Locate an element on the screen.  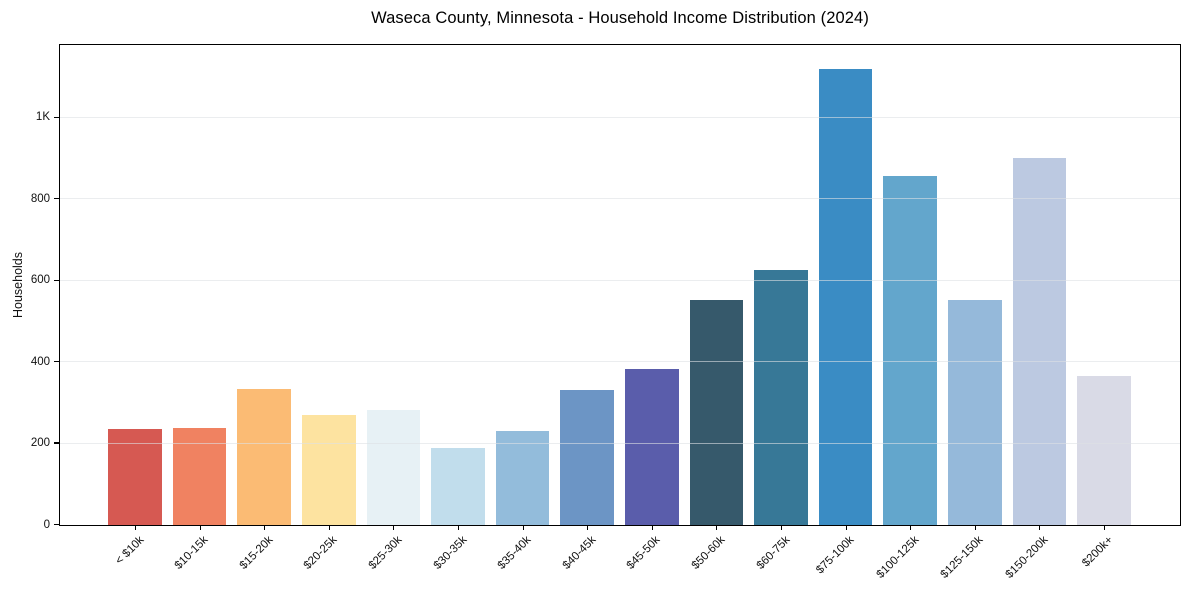
y-tick-label: 400 is located at coordinates (40, 361).